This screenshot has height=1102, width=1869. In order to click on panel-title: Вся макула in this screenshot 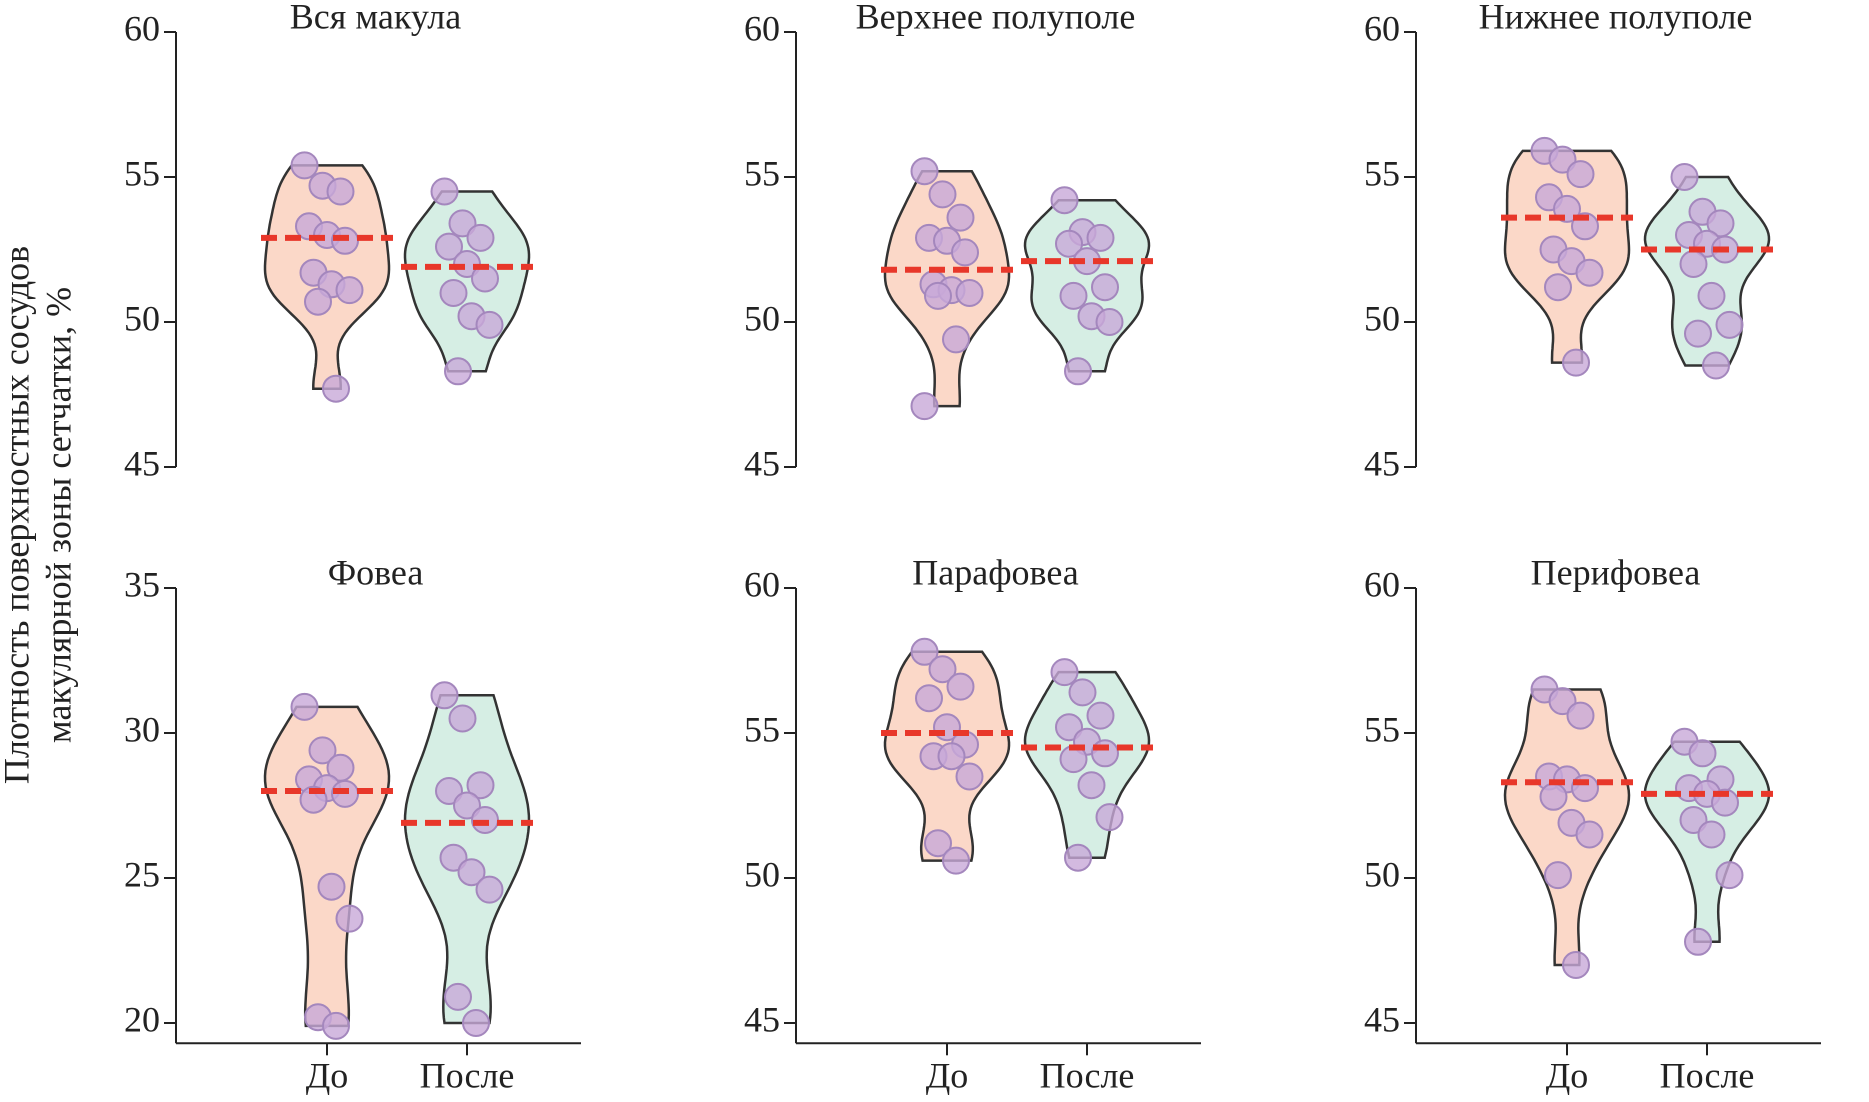, I will do `click(375, 18)`.